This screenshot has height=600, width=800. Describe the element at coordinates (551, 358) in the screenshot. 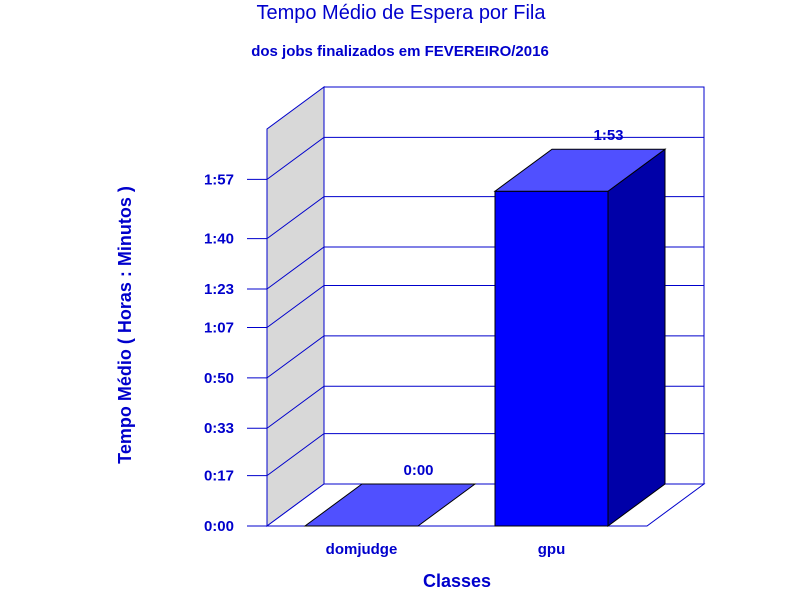

I see `bar-front` at that location.